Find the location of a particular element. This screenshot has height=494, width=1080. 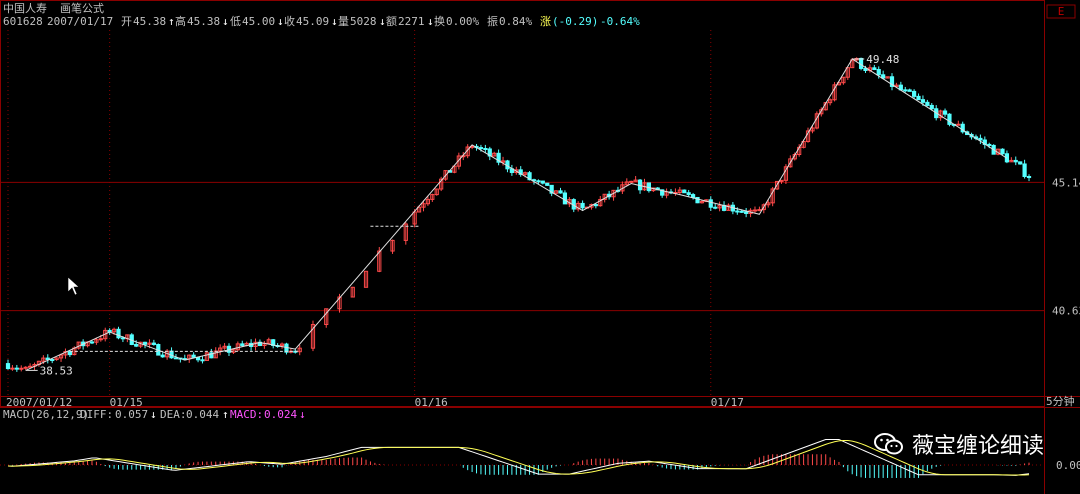

volume-value: 5028 is located at coordinates (363, 21).